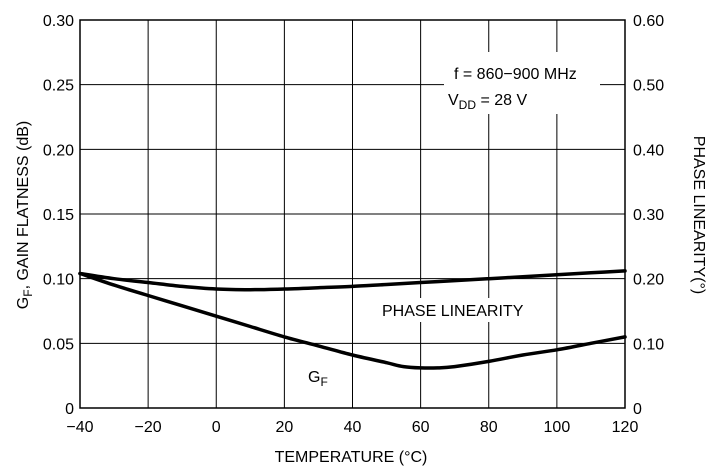  What do you see at coordinates (58, 280) in the screenshot?
I see `left-y-tick-label: 0.10` at bounding box center [58, 280].